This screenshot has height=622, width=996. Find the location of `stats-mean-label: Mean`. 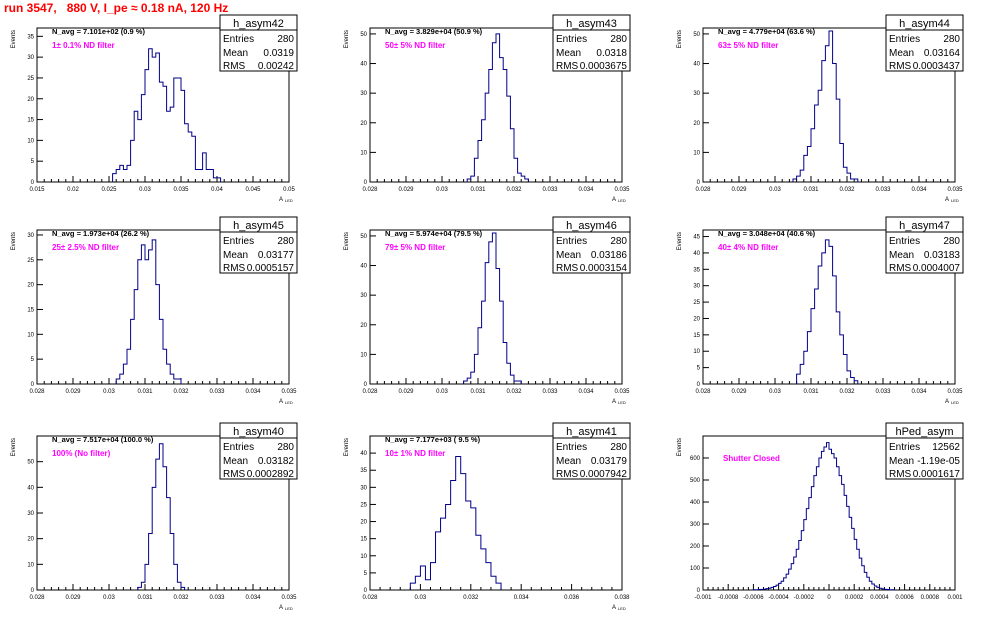

stats-mean-label: Mean is located at coordinates (901, 461).